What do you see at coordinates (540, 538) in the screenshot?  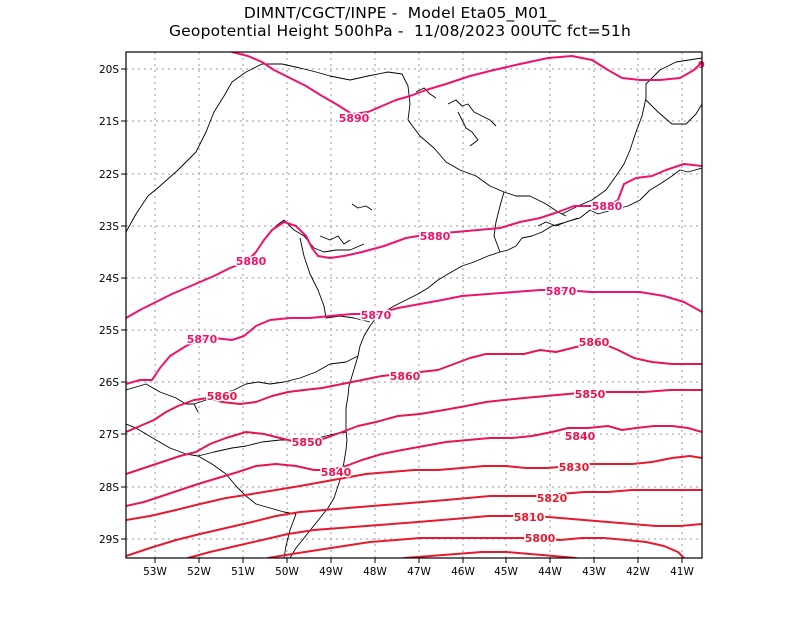 I see `contour-label-5800: 5800` at bounding box center [540, 538].